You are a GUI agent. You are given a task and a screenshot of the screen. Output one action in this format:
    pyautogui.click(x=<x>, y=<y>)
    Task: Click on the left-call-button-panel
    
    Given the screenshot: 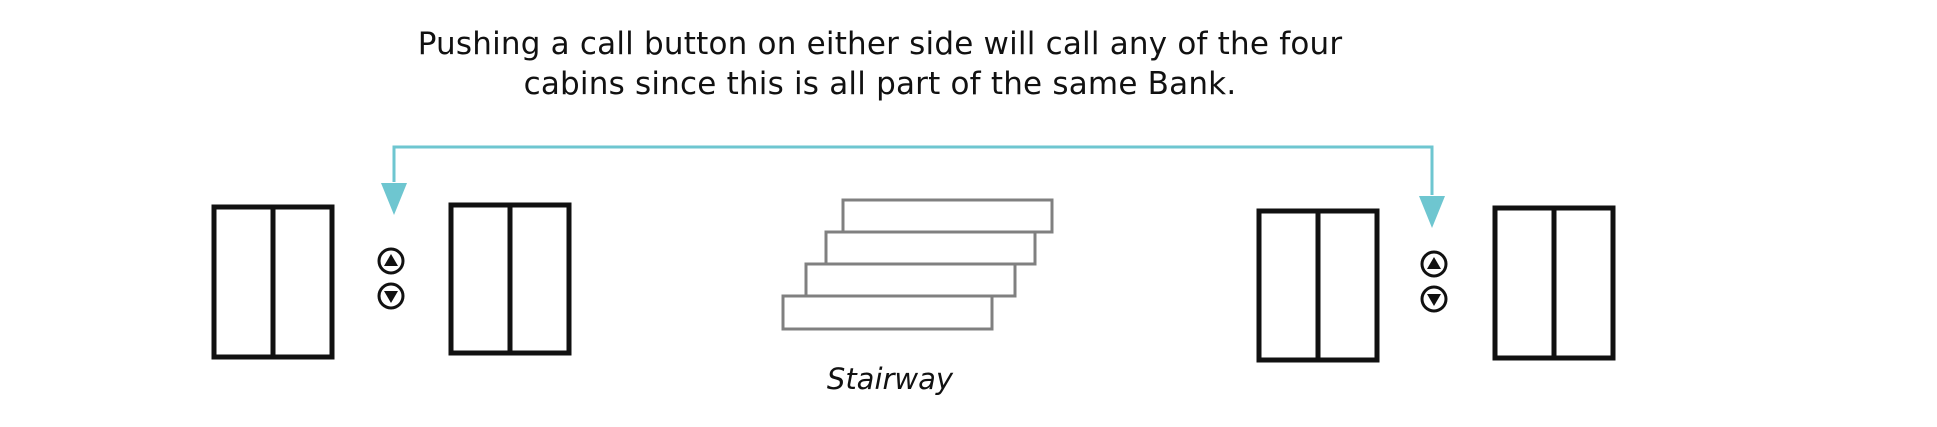 What is the action you would take?
    pyautogui.click(x=391, y=278)
    